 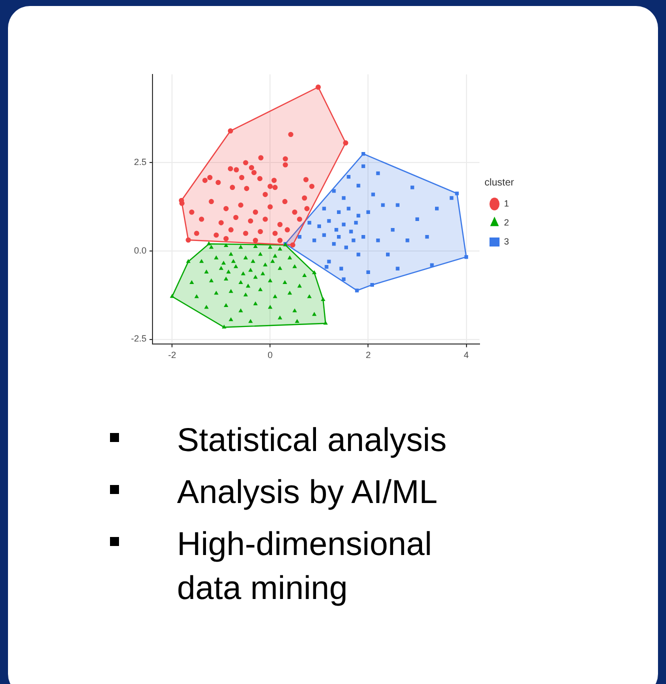 What do you see at coordinates (138, 339) in the screenshot?
I see `y-tick-label: -2.5` at bounding box center [138, 339].